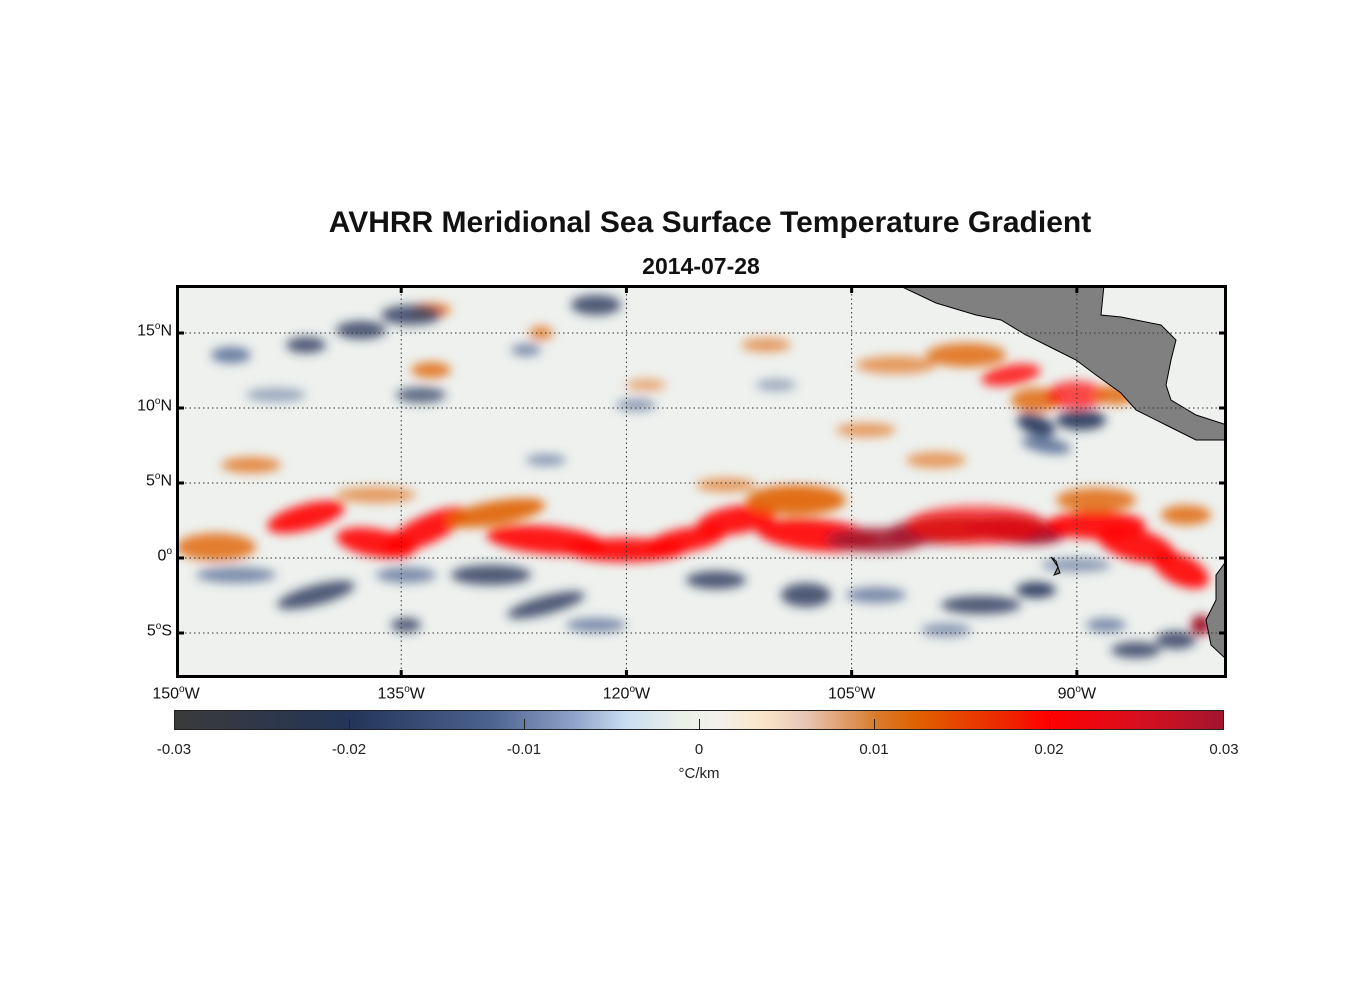 The image size is (1356, 1000). I want to click on x-tick-label: 150oW, so click(176, 693).